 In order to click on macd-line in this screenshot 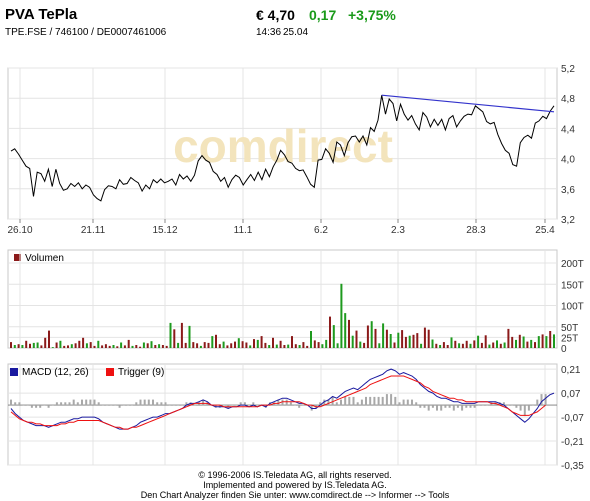, I will do `click(282, 399)`.